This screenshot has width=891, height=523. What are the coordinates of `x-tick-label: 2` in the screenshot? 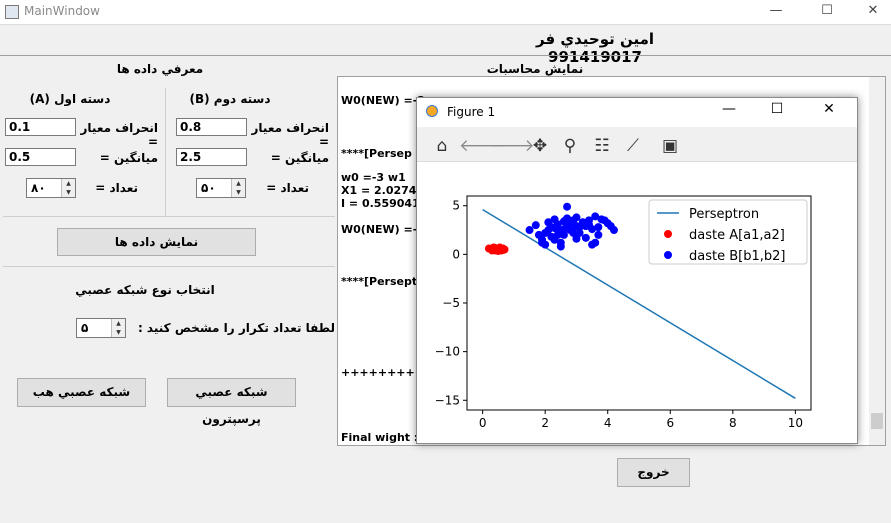 It's located at (545, 423).